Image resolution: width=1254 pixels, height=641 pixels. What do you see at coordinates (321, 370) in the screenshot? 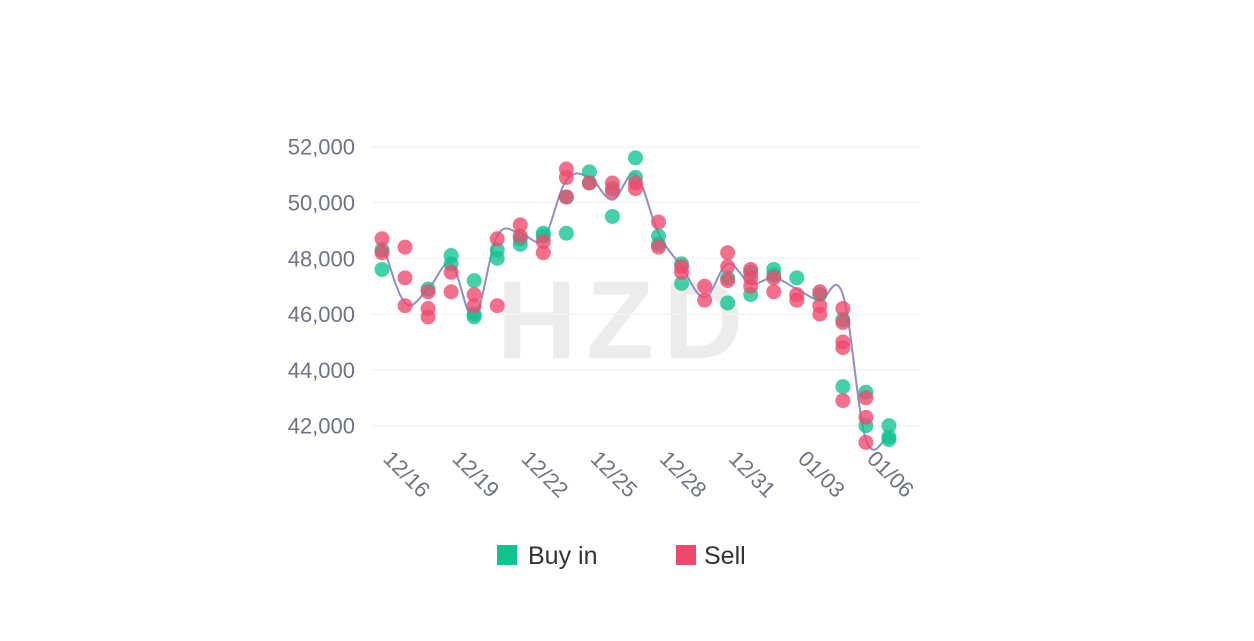
I see `y-tick-label: 44,000` at bounding box center [321, 370].